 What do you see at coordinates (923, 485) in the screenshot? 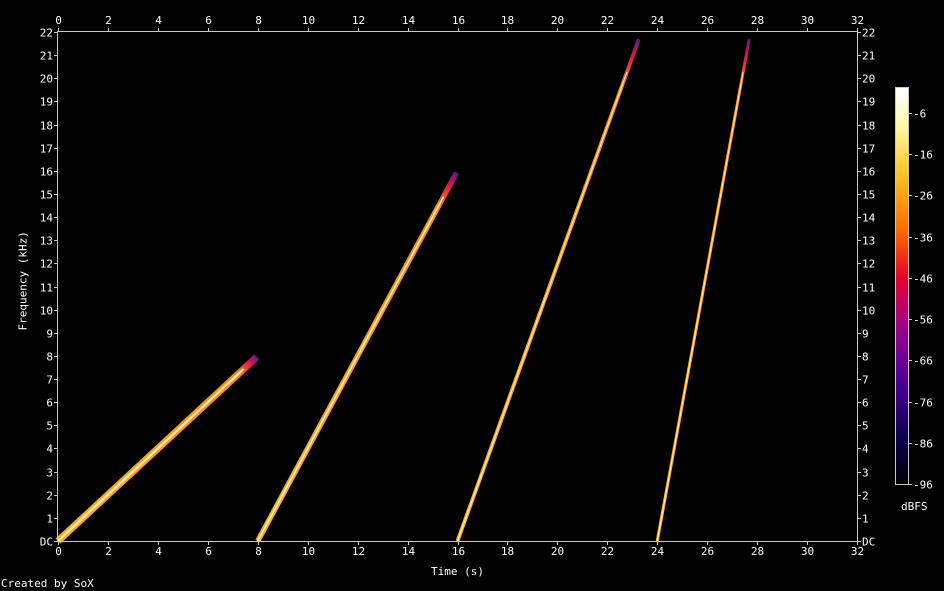
I see `colorbar-tick-label: -96` at bounding box center [923, 485].